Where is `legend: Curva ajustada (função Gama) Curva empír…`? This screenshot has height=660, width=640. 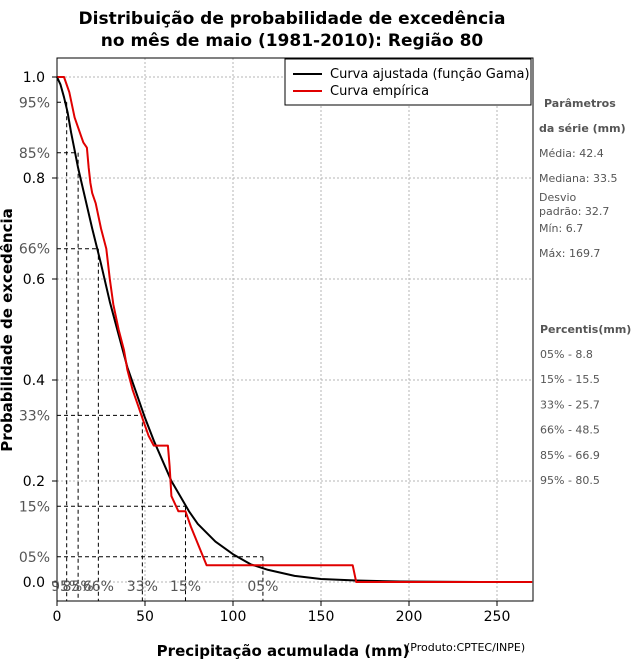 legend: Curva ajustada (função Gama) Curva empír… is located at coordinates (408, 82).